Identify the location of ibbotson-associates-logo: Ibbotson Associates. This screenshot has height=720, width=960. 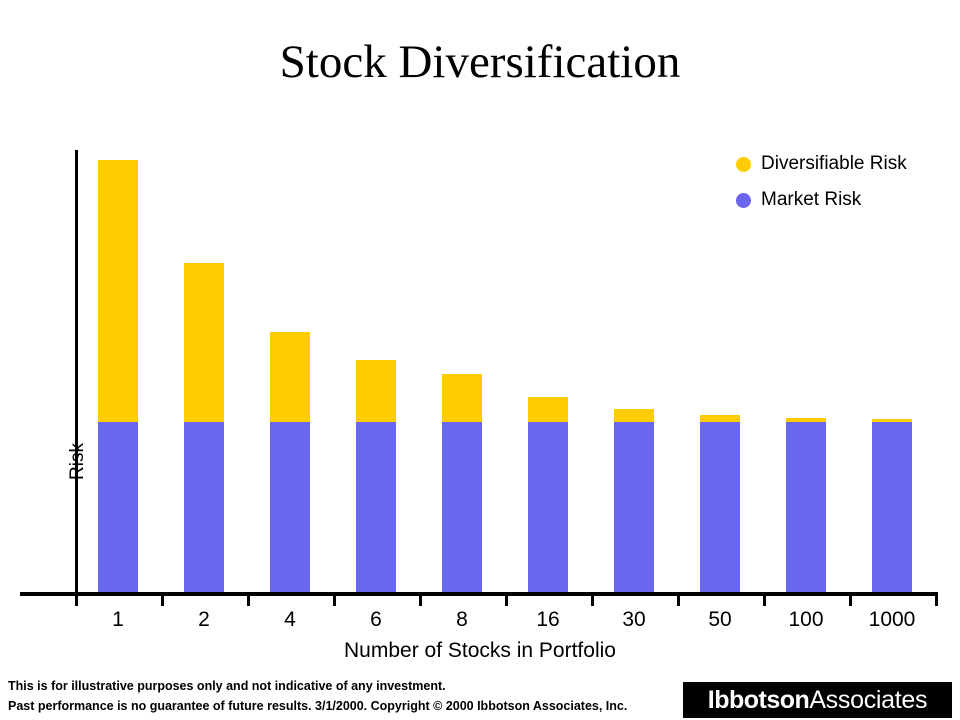
(817, 700).